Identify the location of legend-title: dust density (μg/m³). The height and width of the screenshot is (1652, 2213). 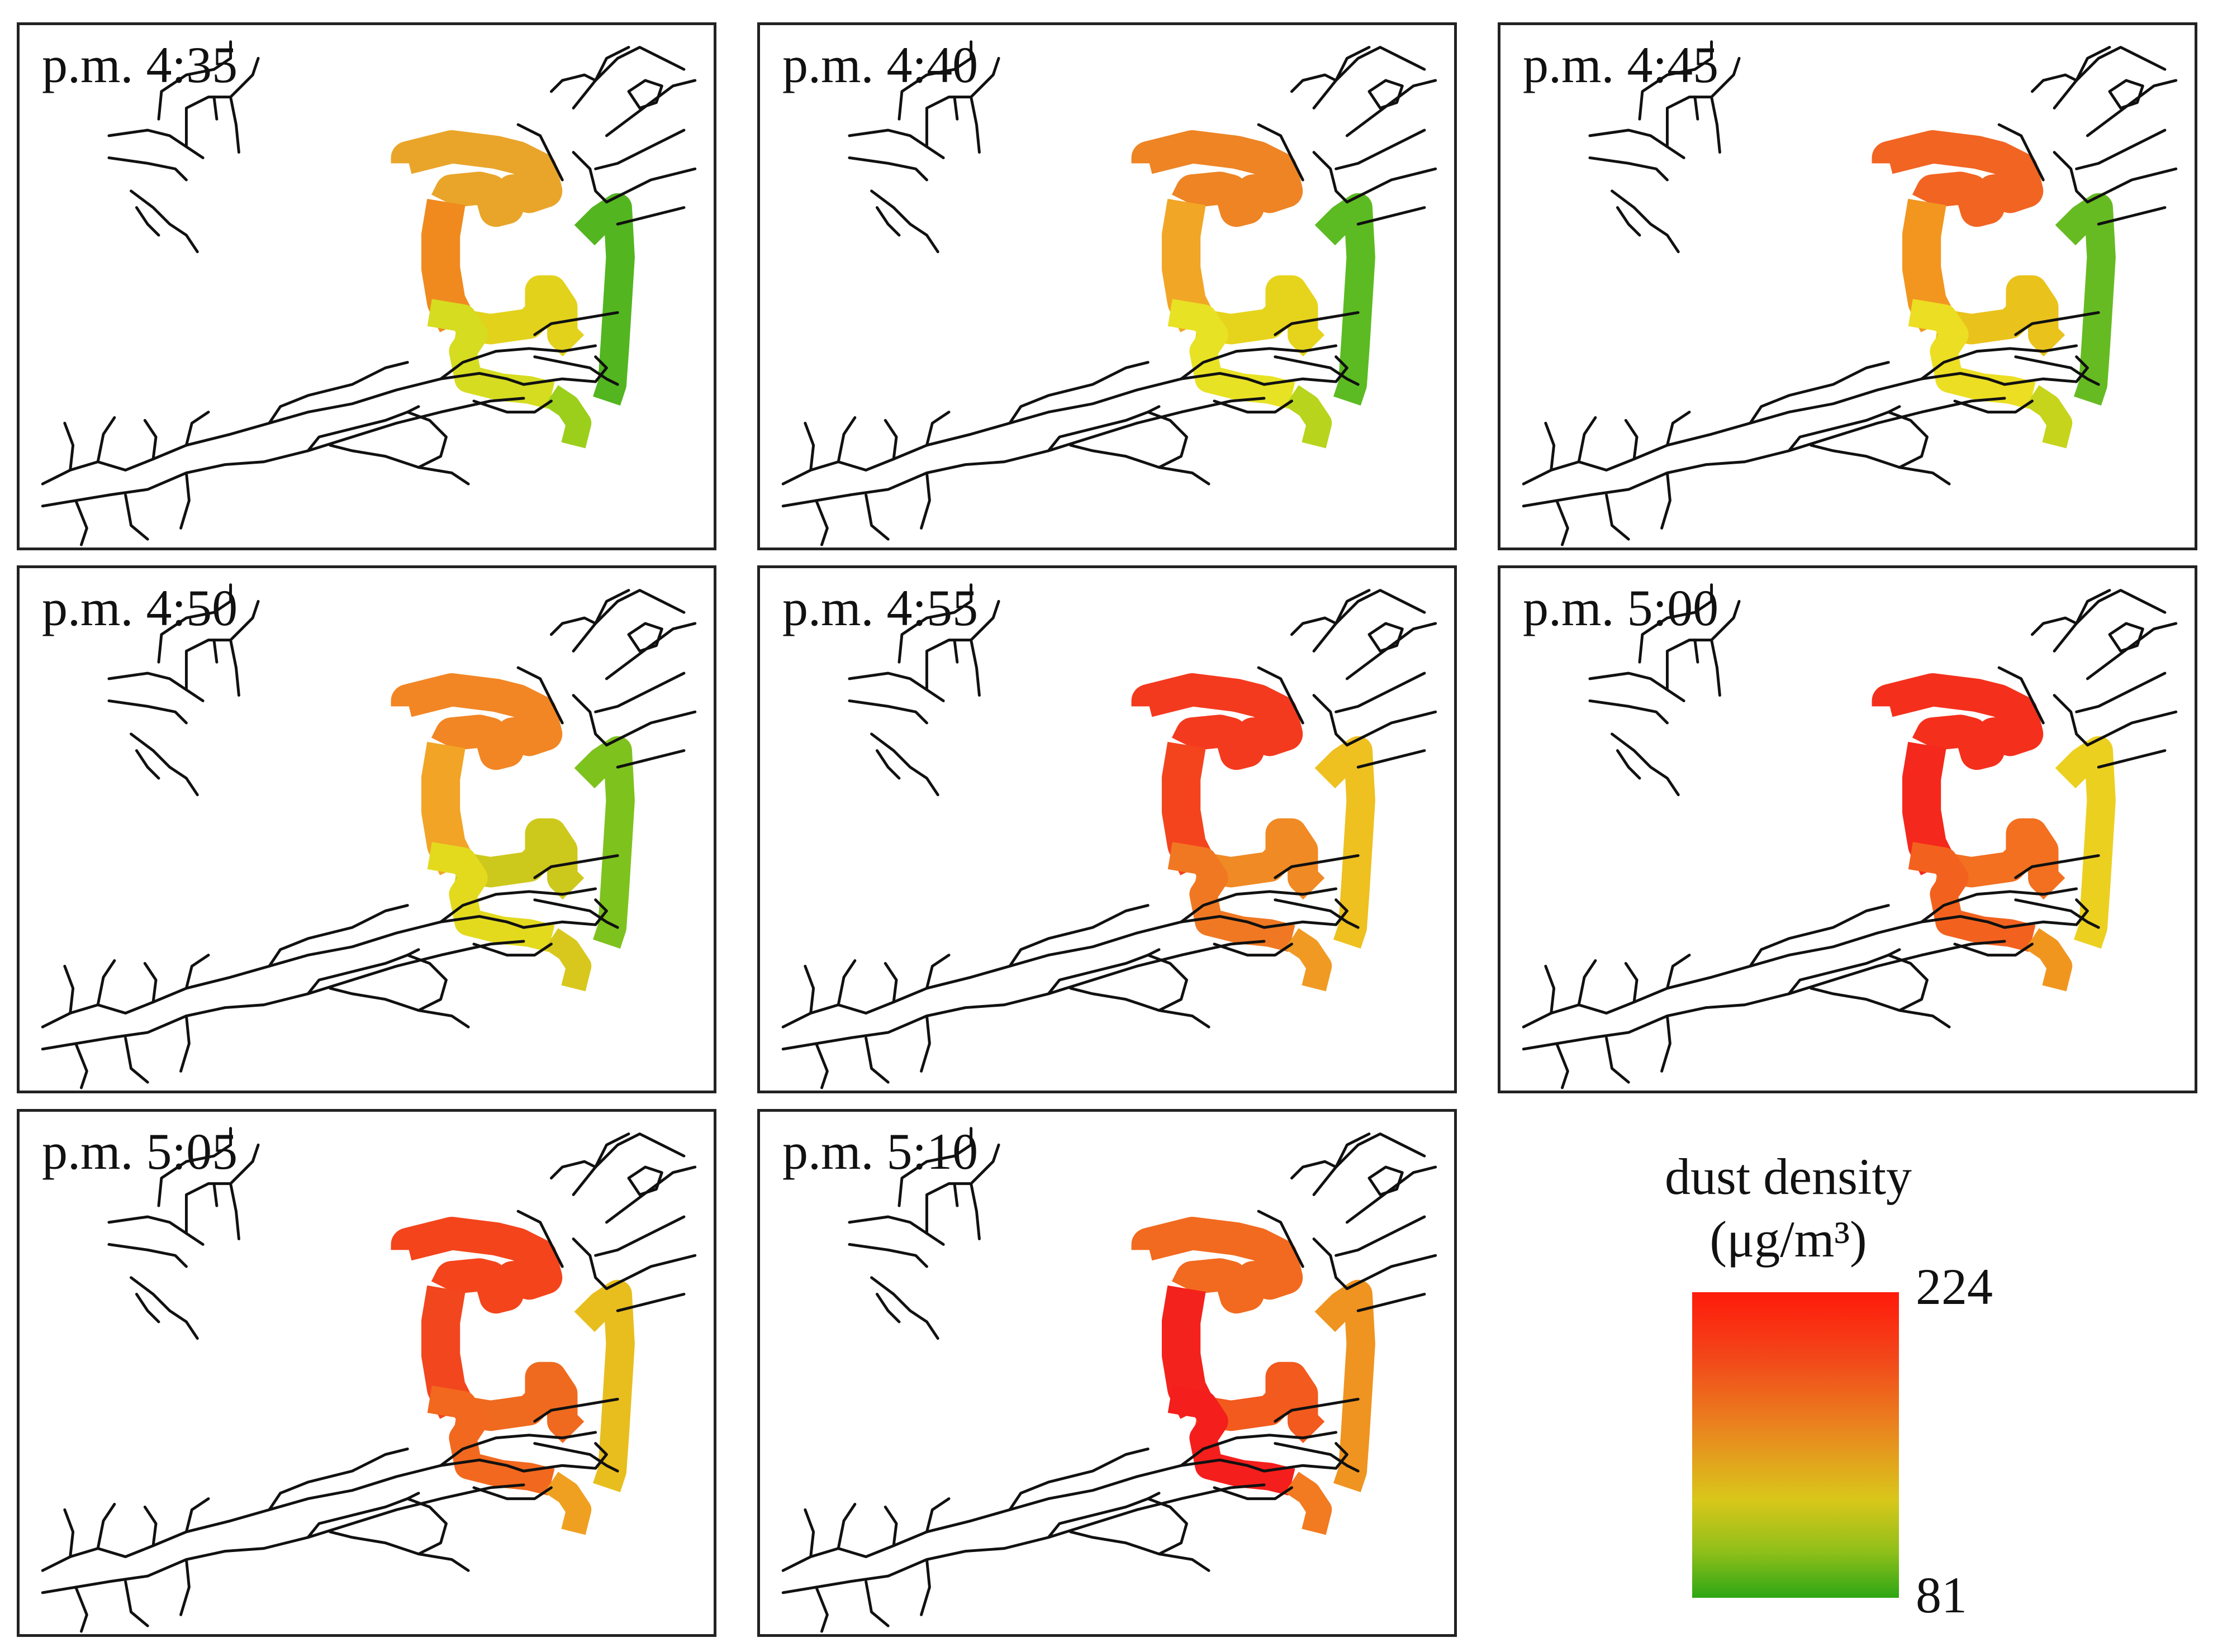
(1788, 1207).